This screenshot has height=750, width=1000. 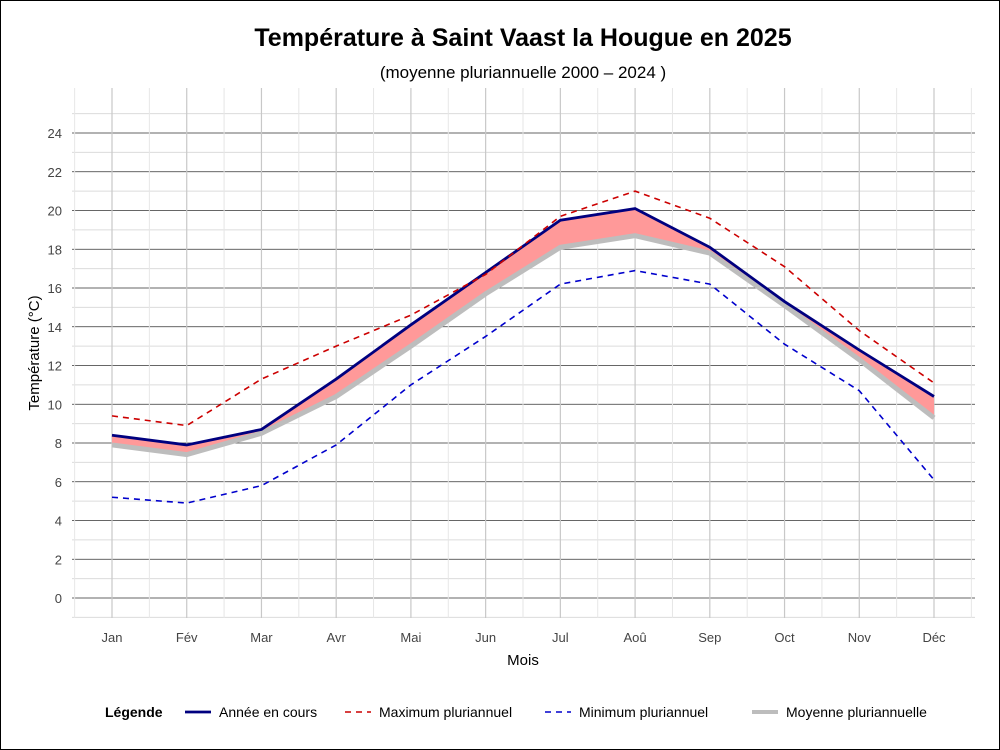 What do you see at coordinates (410, 637) in the screenshot?
I see `x-tick-label: Mai` at bounding box center [410, 637].